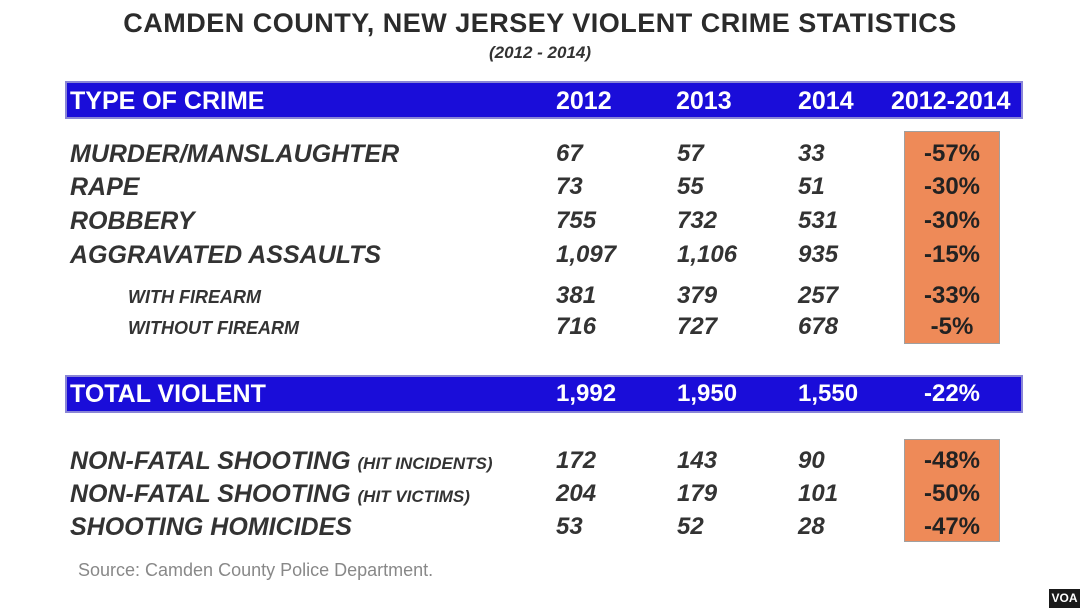 The width and height of the screenshot is (1080, 608). What do you see at coordinates (707, 254) in the screenshot?
I see `value-2013: 1,106` at bounding box center [707, 254].